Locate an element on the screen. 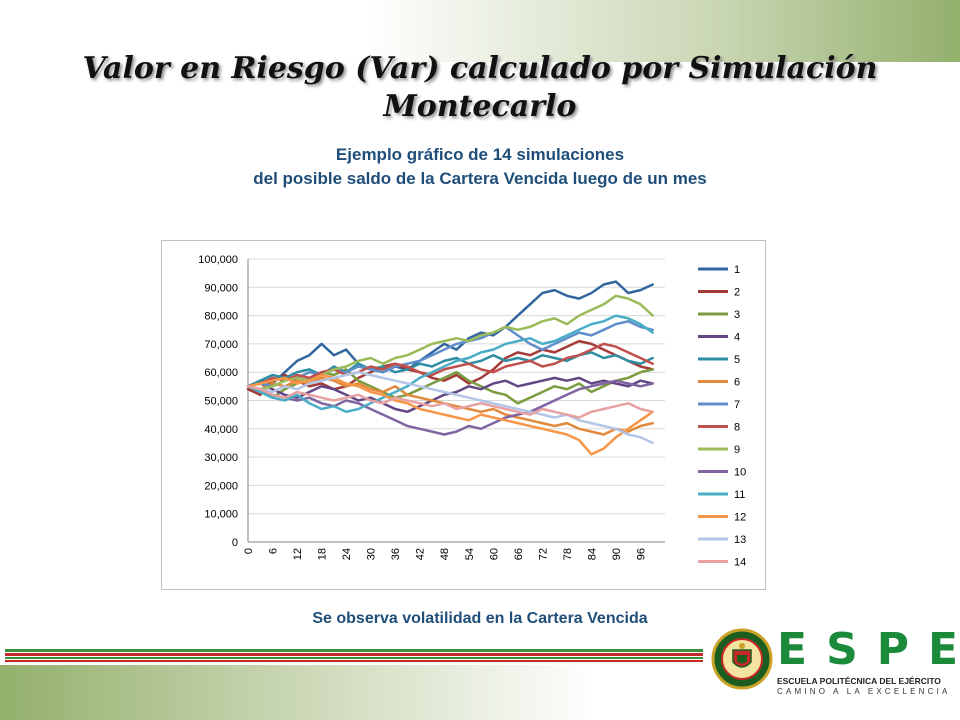 This screenshot has height=720, width=960. y-tick-label: 60,000 is located at coordinates (221, 373).